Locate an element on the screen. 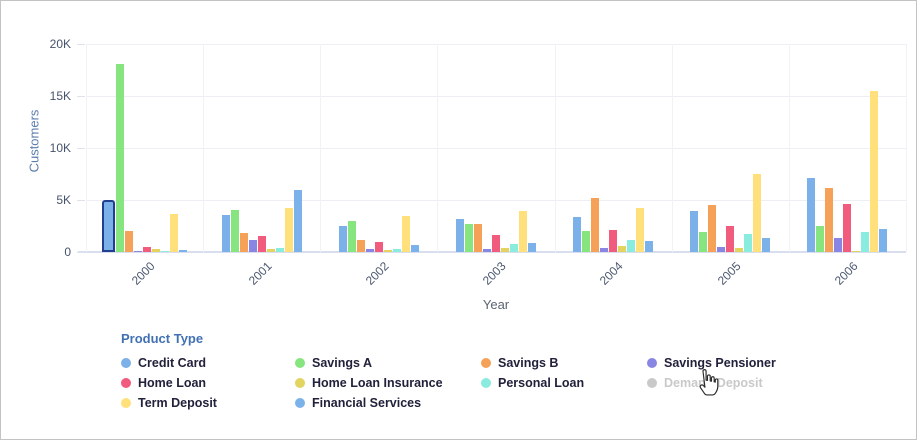 The width and height of the screenshot is (917, 440). legend-item-home-loan-insurance: Home Loan Insurance is located at coordinates (388, 382).